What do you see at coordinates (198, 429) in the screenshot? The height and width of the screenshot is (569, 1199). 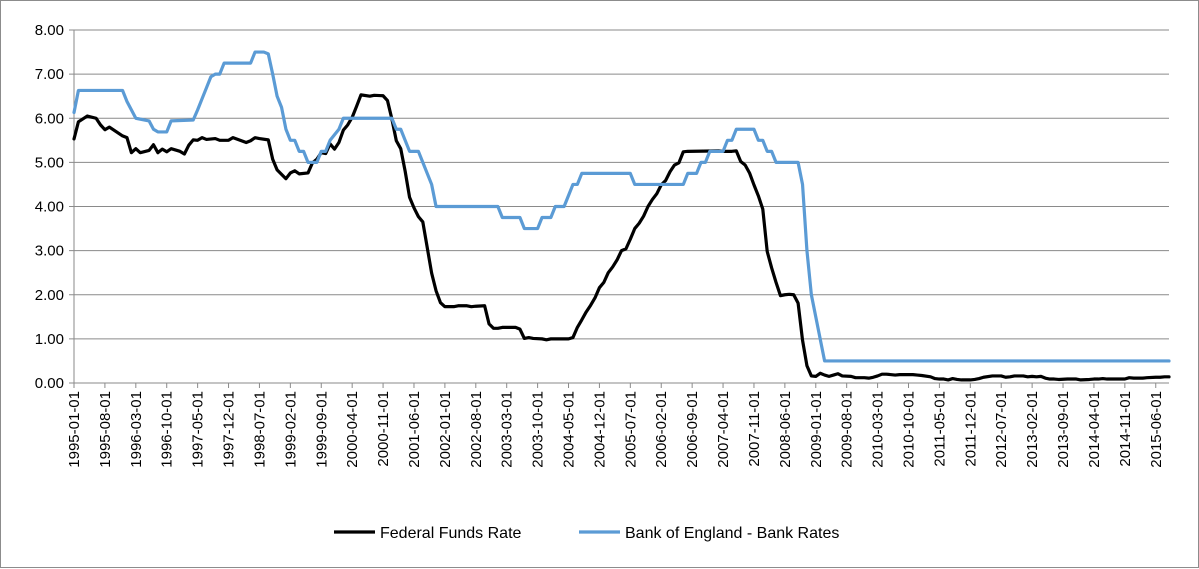 I see `x-tick-label: 1997-05-01` at bounding box center [198, 429].